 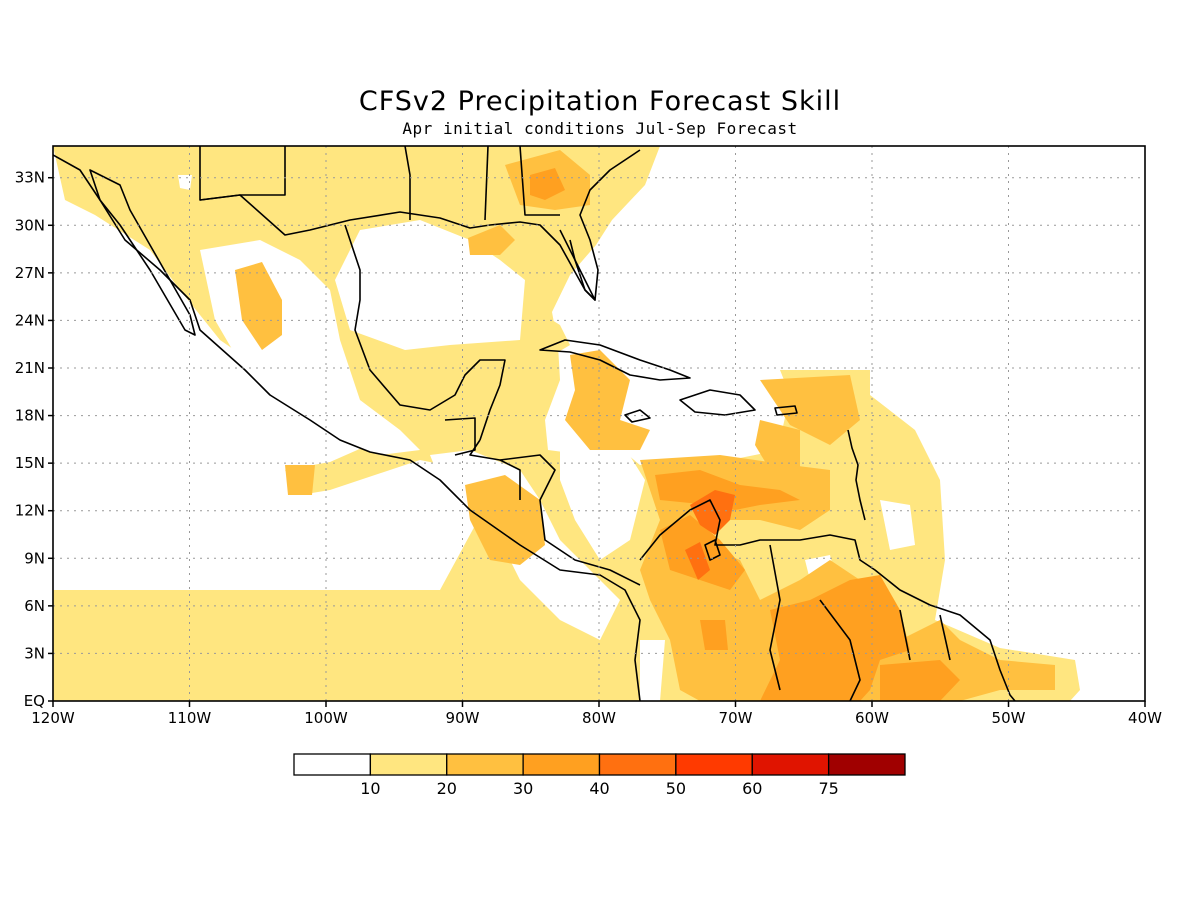 I want to click on lon-label: 70W, so click(x=736, y=718).